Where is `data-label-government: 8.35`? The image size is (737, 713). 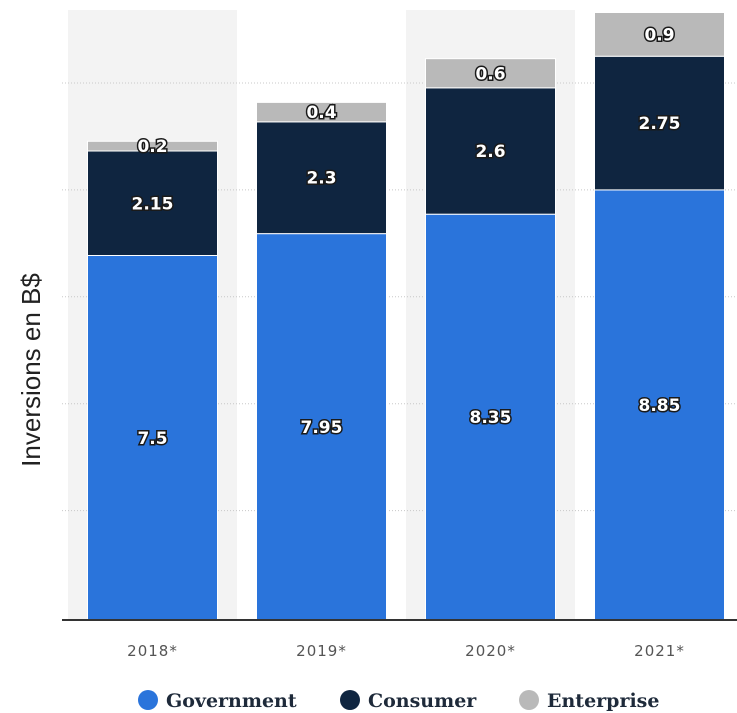 data-label-government: 8.35 is located at coordinates (491, 418).